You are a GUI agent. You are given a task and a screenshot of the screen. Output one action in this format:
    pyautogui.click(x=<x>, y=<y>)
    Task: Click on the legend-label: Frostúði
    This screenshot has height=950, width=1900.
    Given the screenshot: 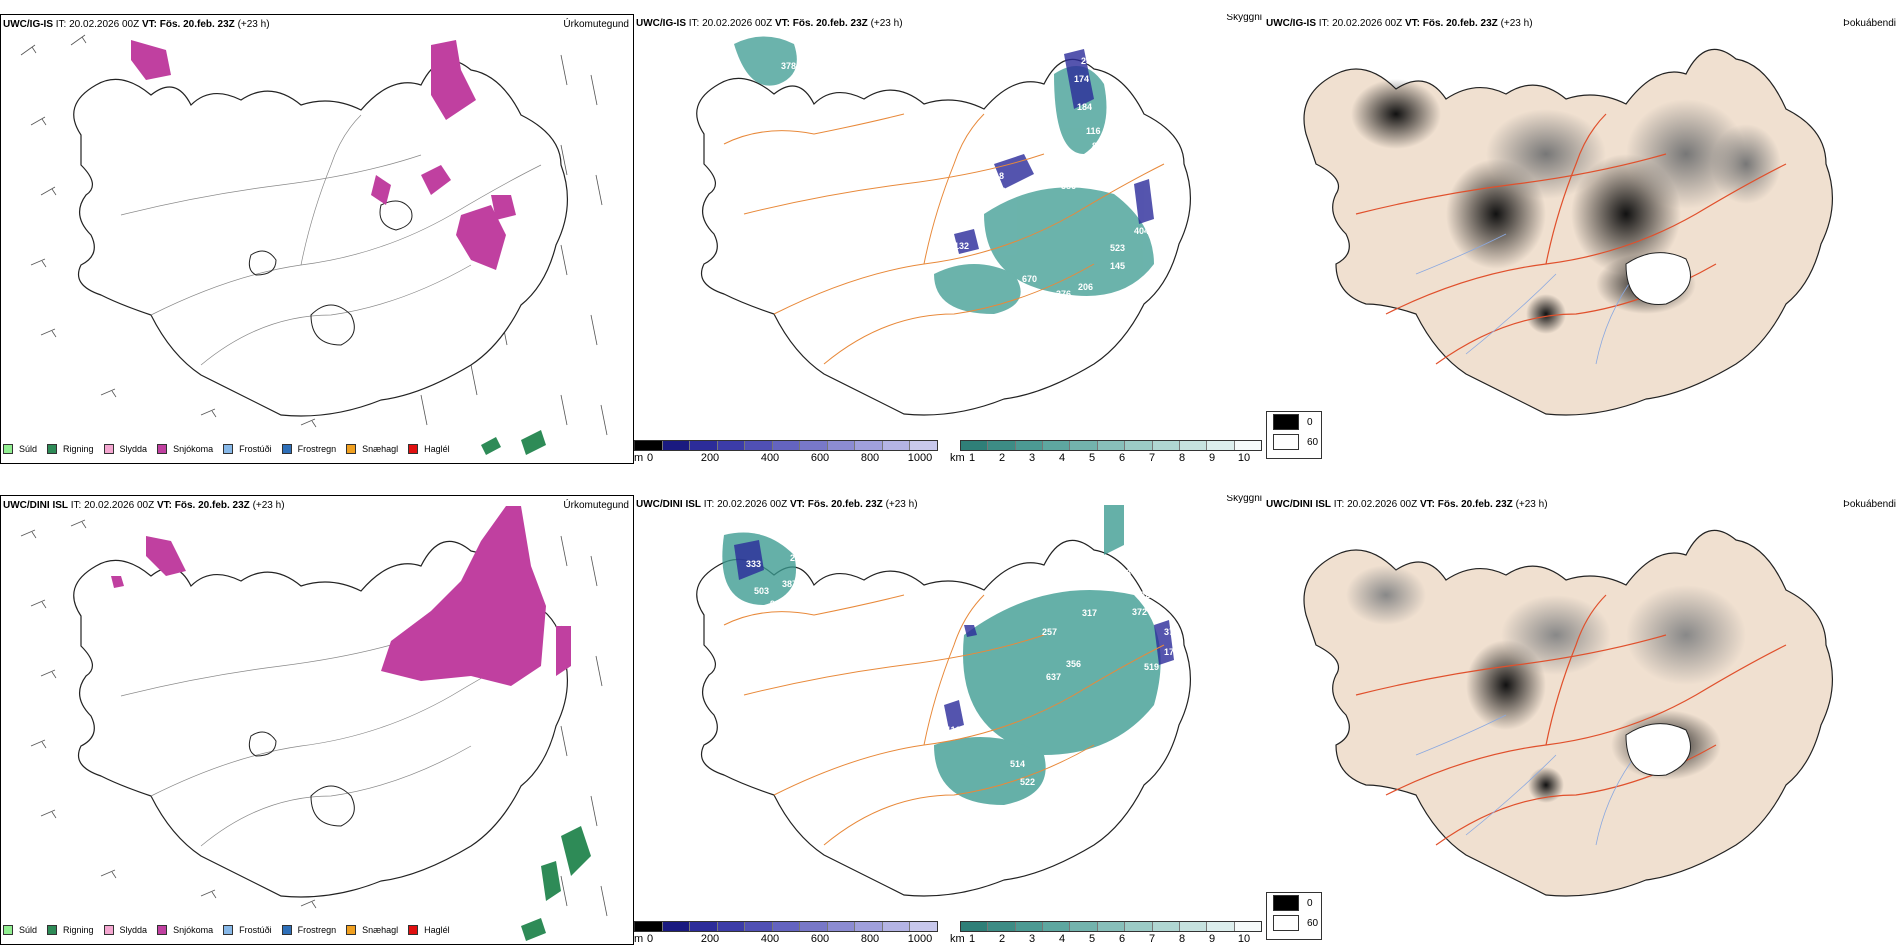 What is the action you would take?
    pyautogui.click(x=255, y=449)
    